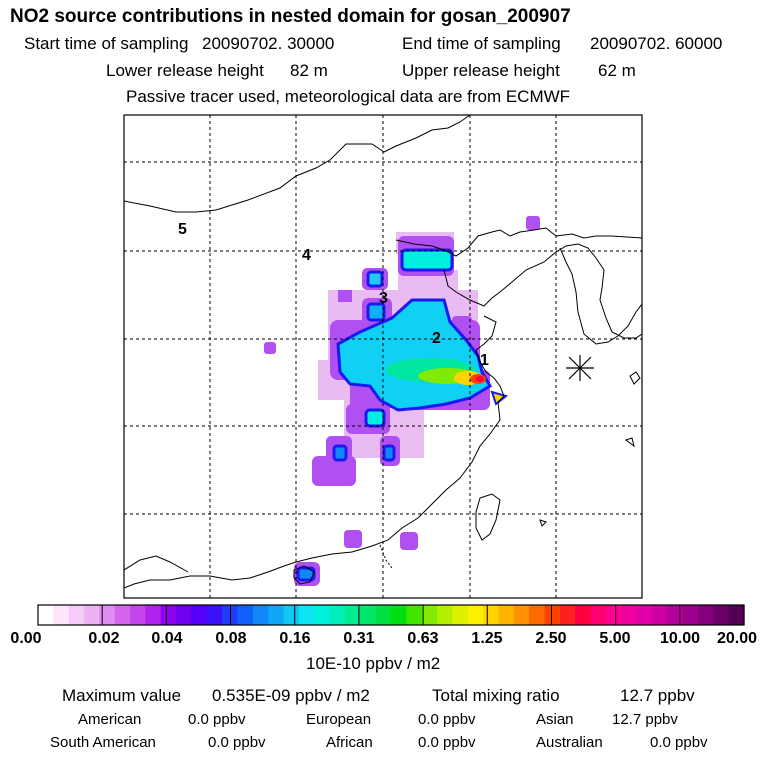  I want to click on colorbar-tick-label: 0.63, so click(423, 638).